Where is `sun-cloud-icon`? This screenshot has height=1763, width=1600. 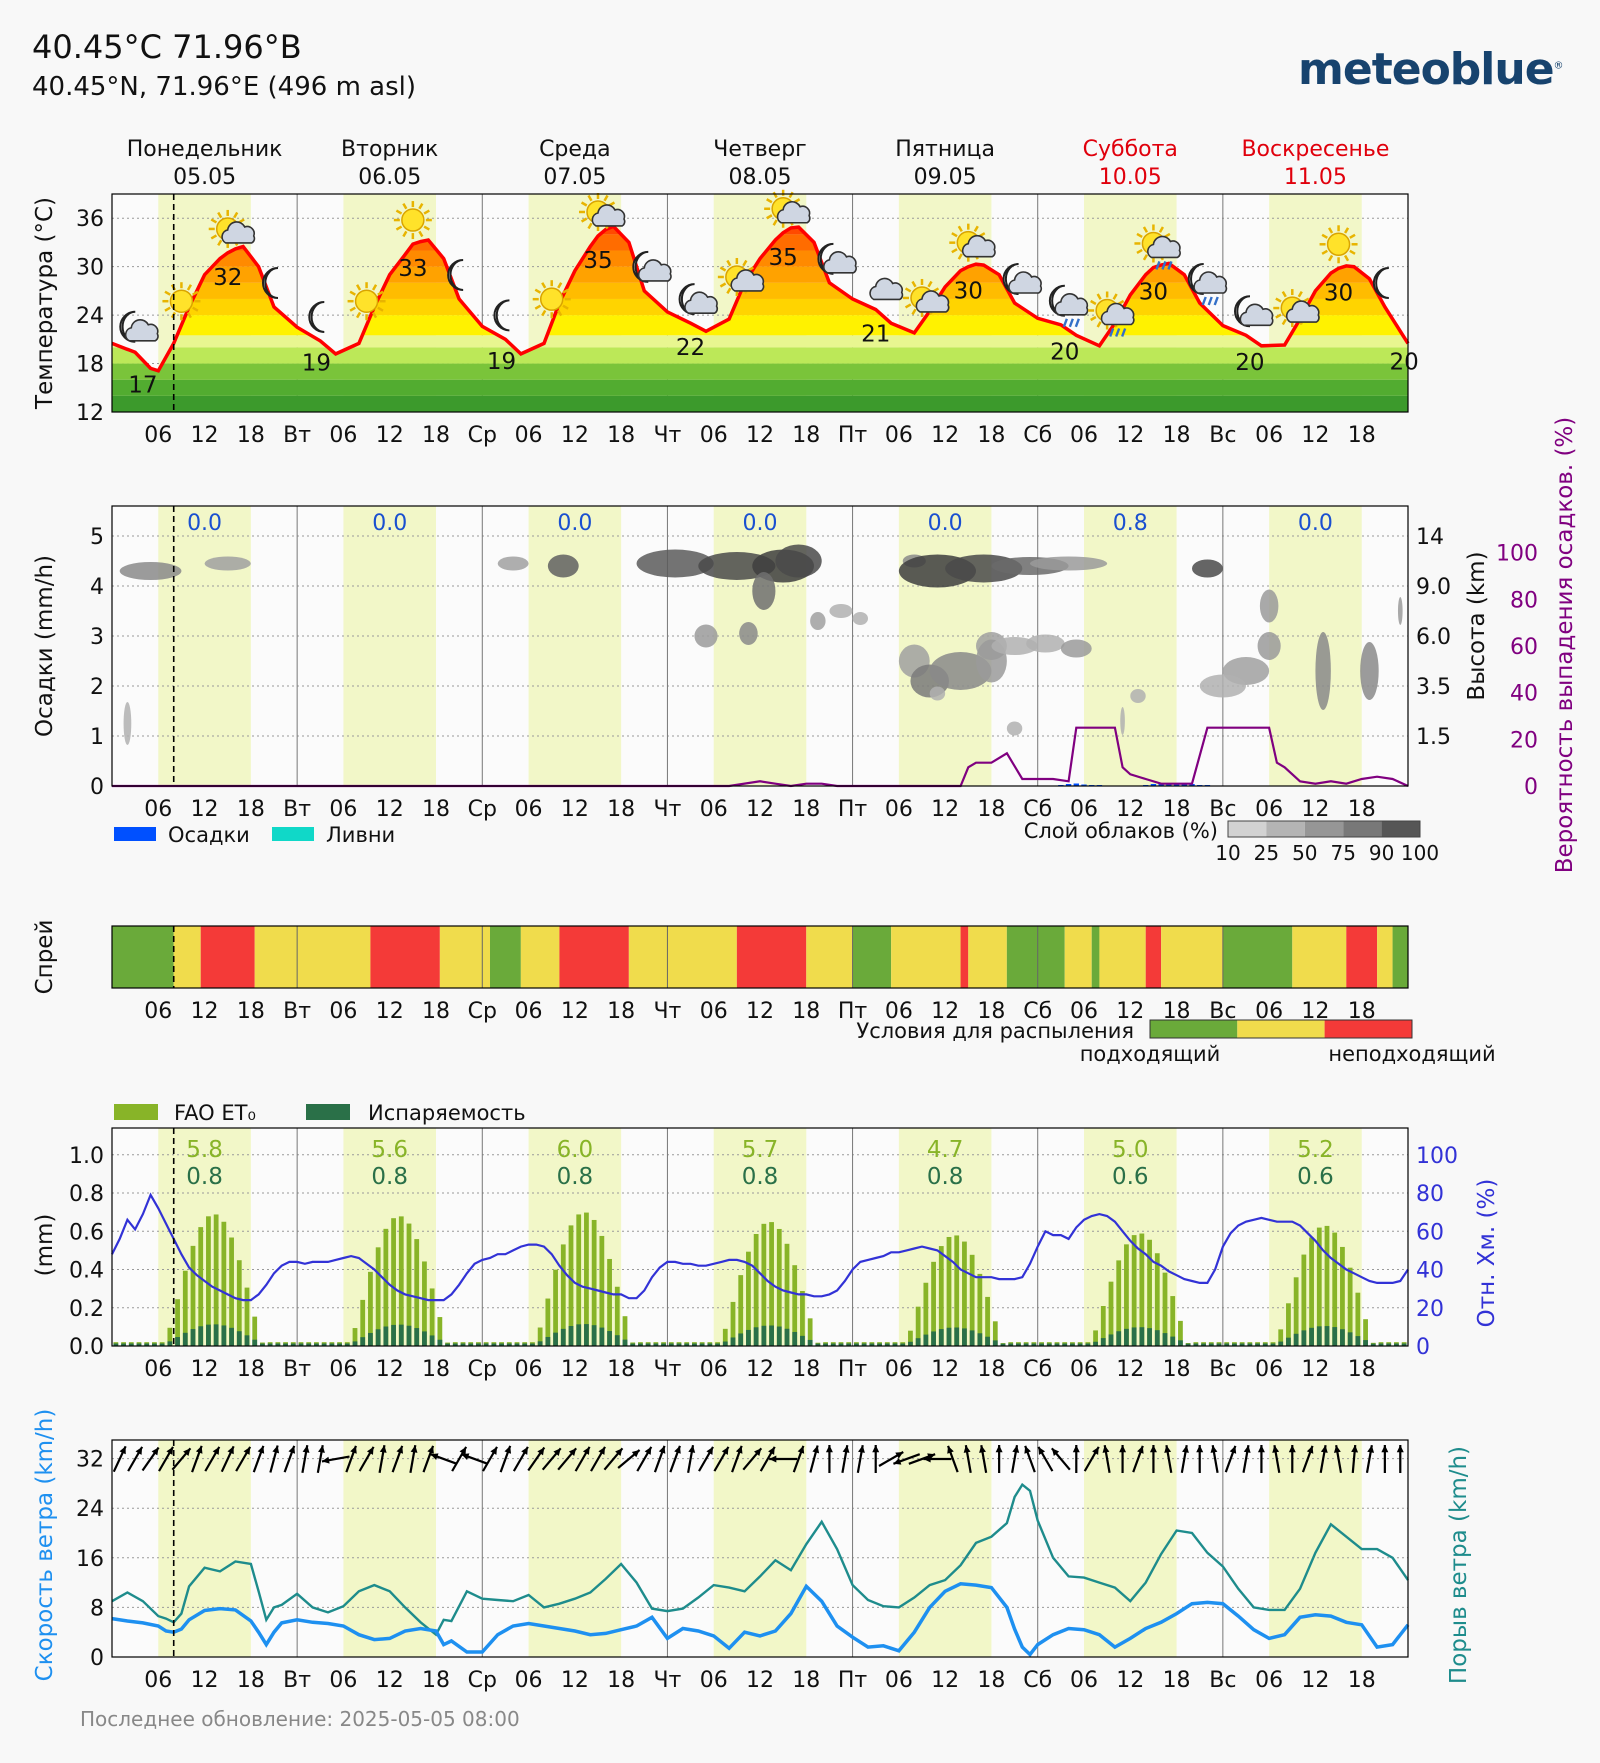 sun-cloud-icon is located at coordinates (1296, 308).